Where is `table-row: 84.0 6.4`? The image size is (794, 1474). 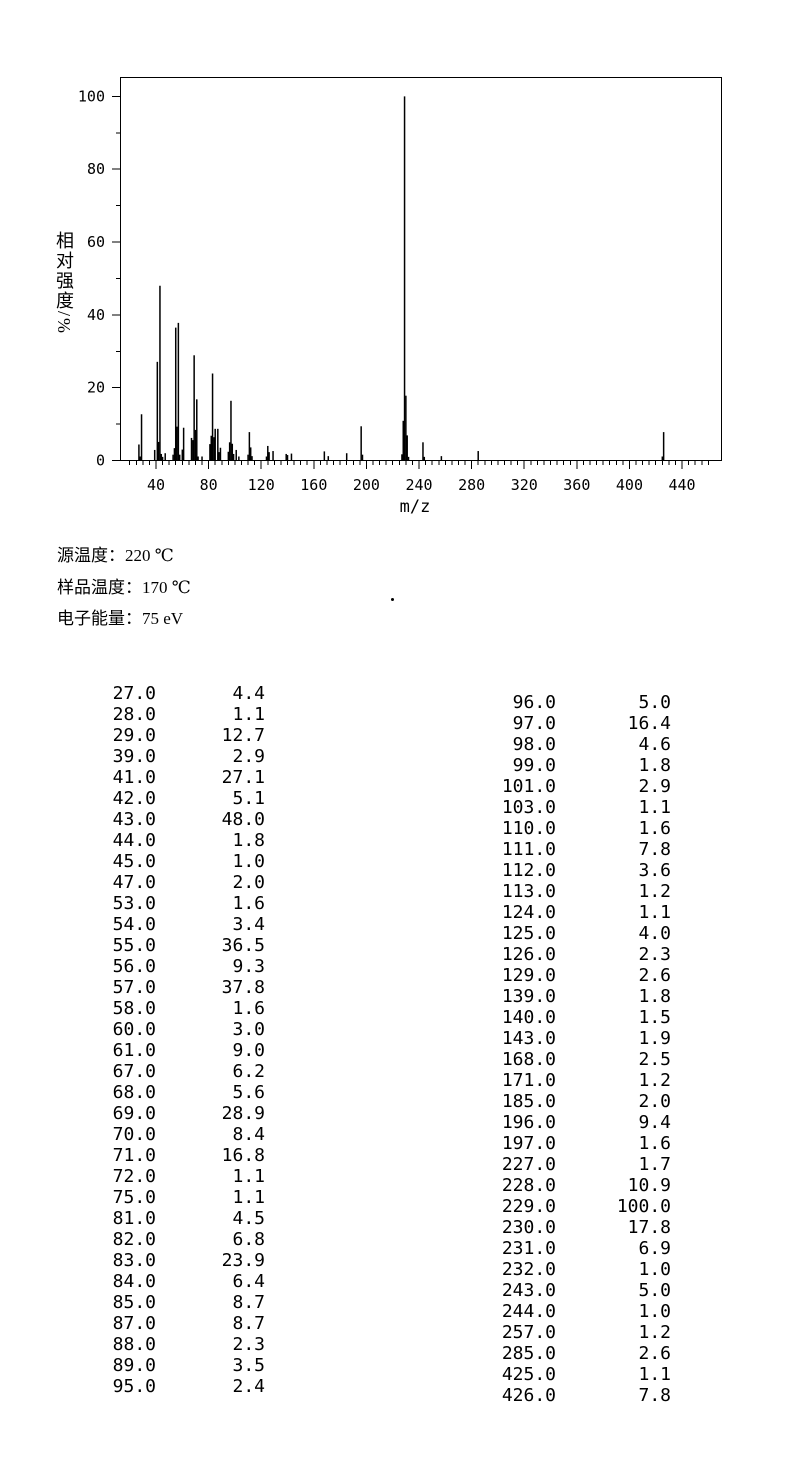 table-row: 84.0 6.4 is located at coordinates (160, 1281).